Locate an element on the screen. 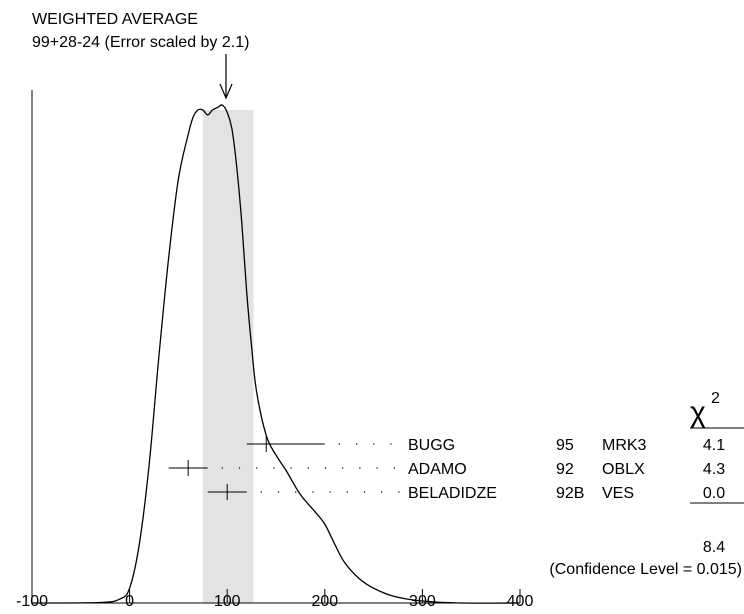 The height and width of the screenshot is (614, 744). x-tick-label: -100 is located at coordinates (32, 601).